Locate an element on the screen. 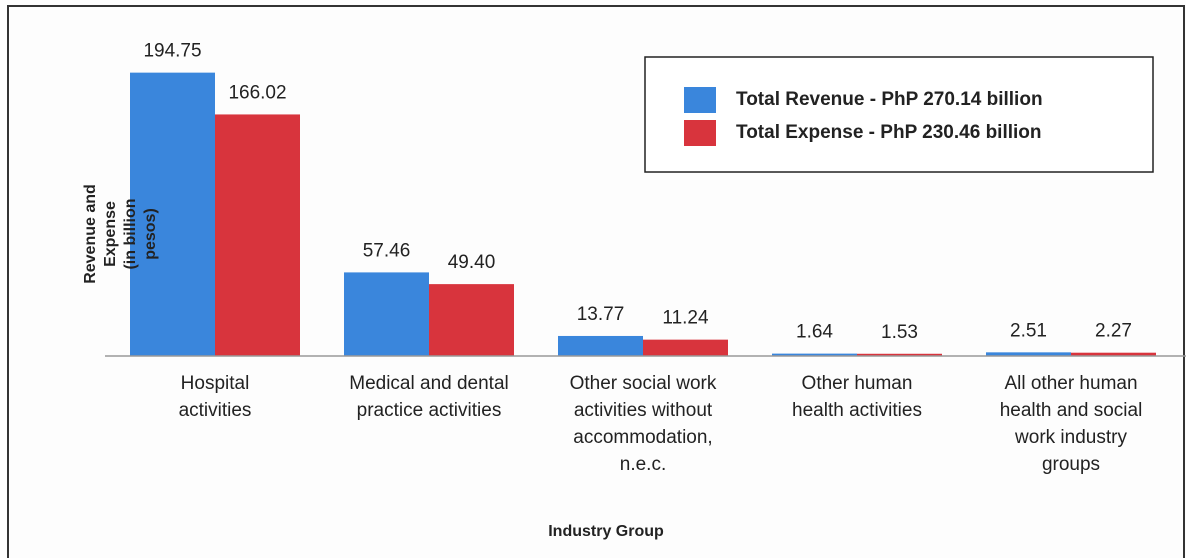  y-axis-title: Revenue and Expense (in billion pesos) is located at coordinates (120, 234).